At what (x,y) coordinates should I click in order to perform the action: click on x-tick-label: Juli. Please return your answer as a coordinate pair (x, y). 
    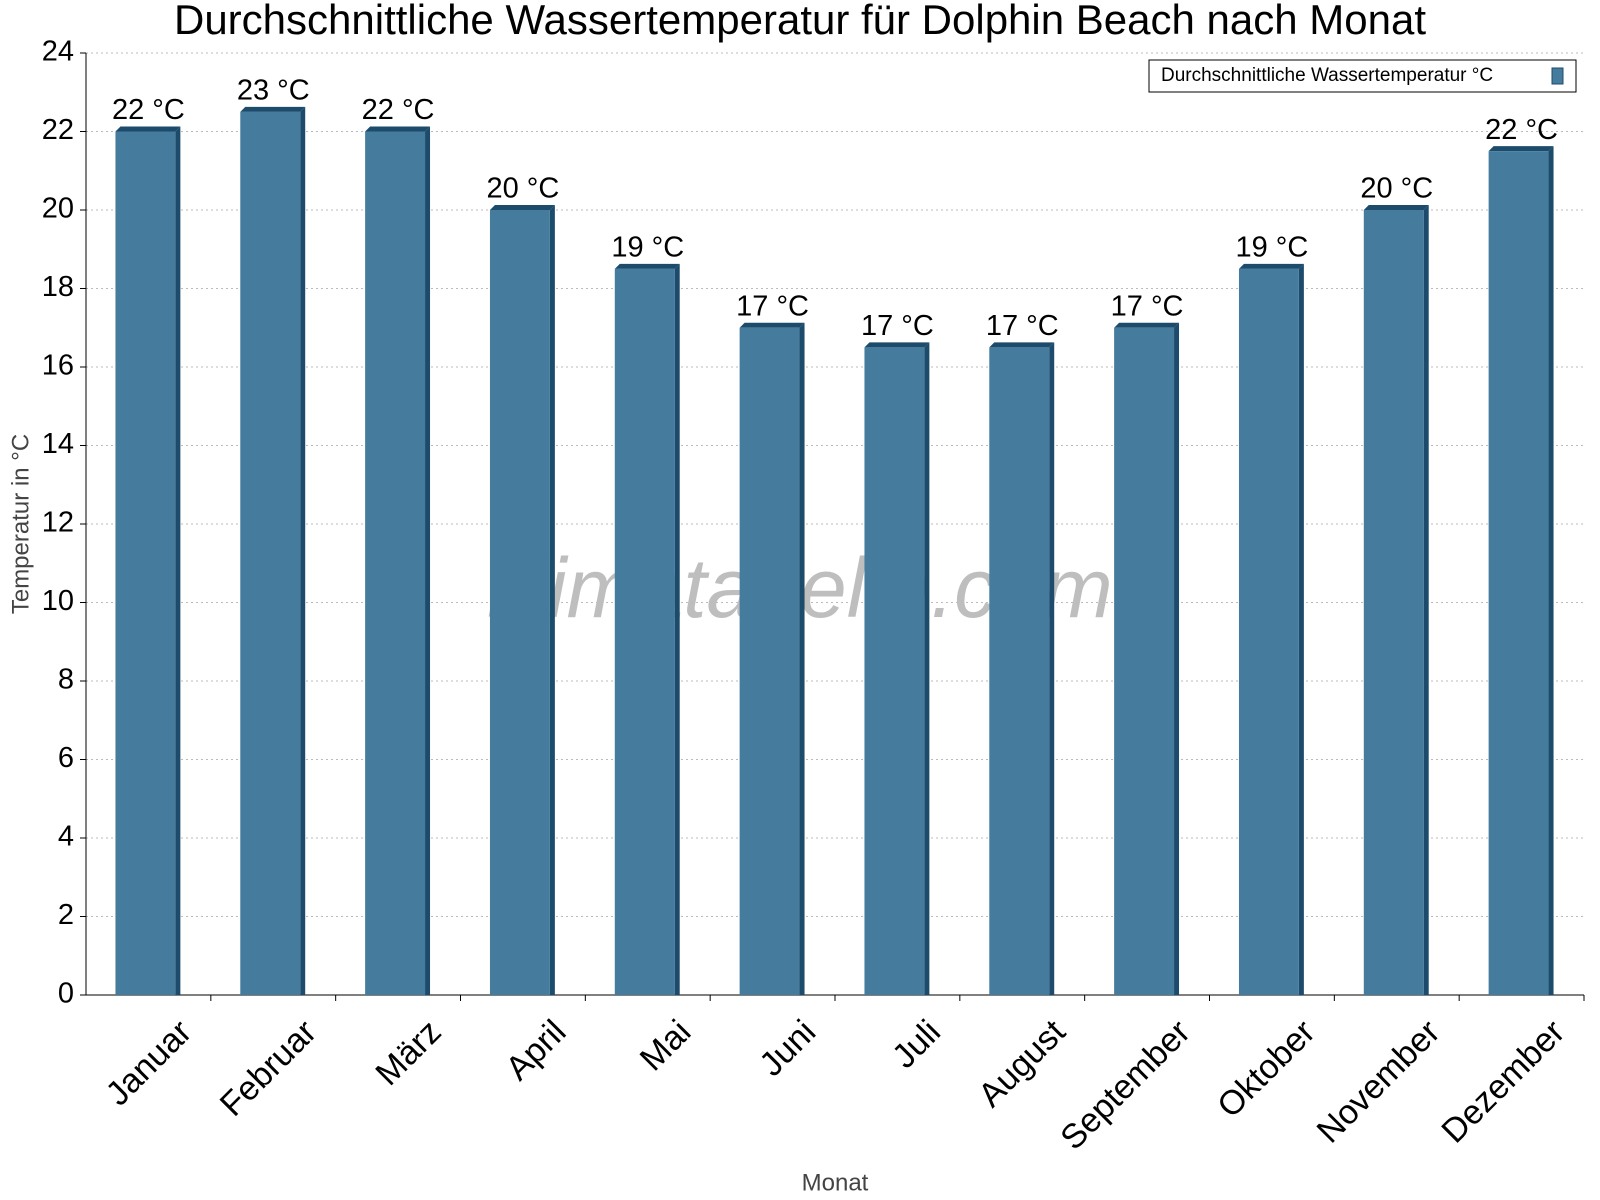
    Looking at the image, I should click on (916, 1044).